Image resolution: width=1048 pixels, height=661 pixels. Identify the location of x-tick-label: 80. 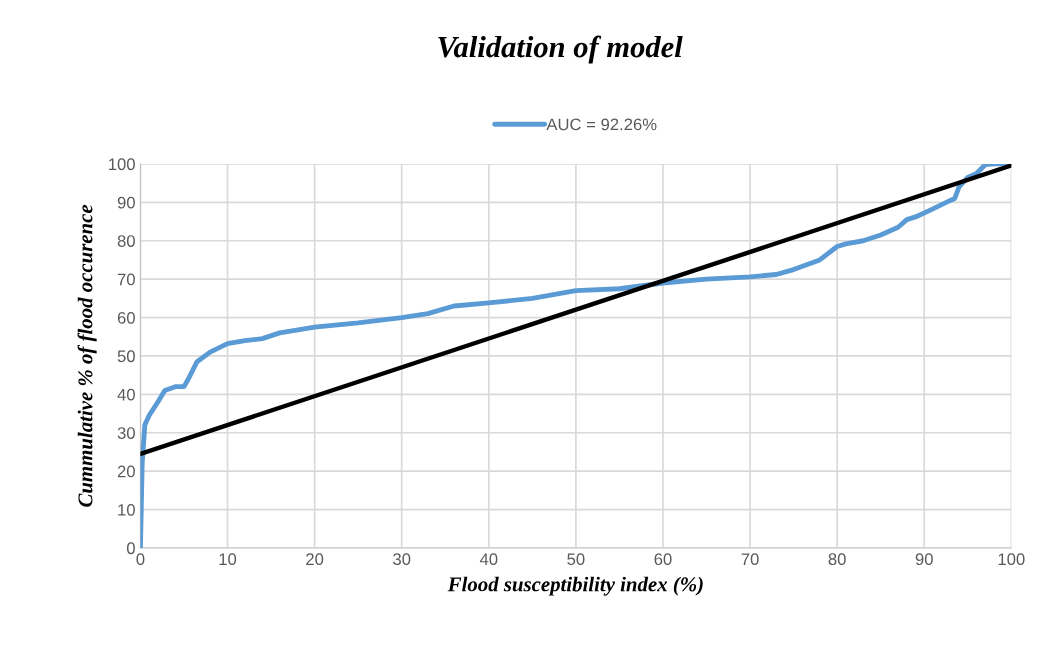
(837, 559).